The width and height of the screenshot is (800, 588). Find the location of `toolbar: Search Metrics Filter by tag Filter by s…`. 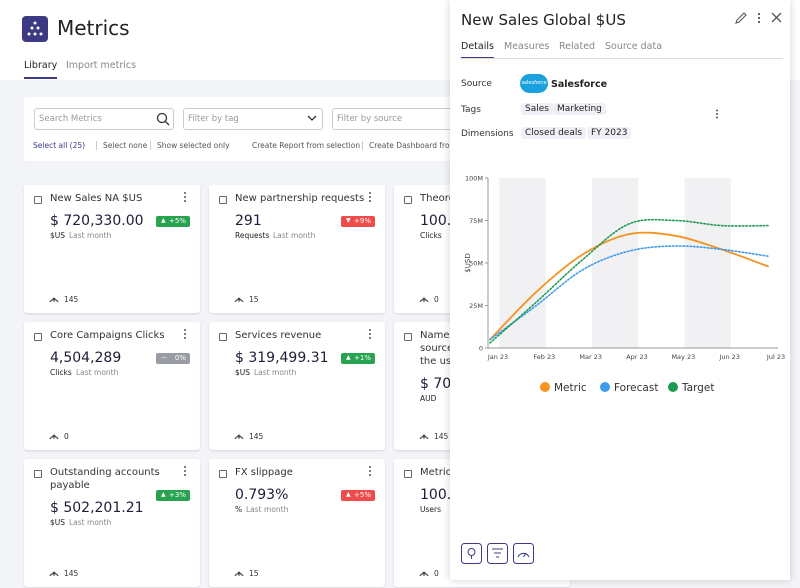

toolbar: Search Metrics Filter by tag Filter by s… is located at coordinates (248, 129).